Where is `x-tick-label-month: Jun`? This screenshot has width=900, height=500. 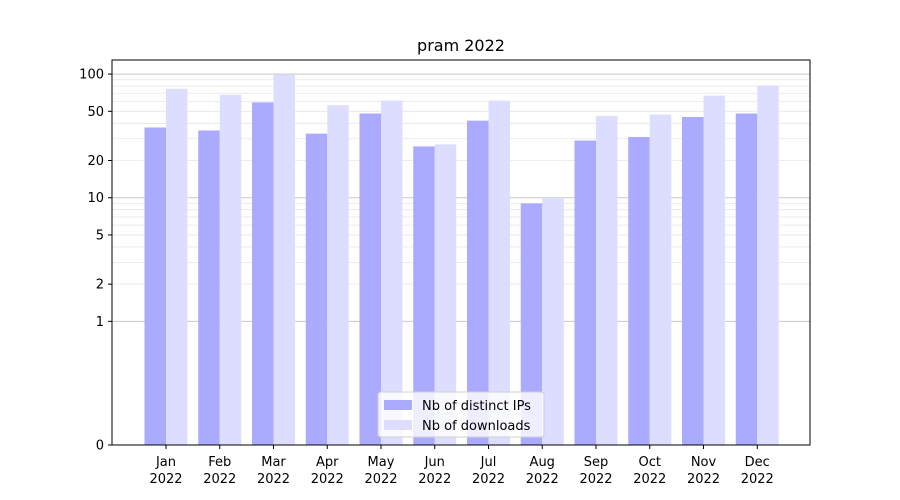 x-tick-label-month: Jun is located at coordinates (434, 462).